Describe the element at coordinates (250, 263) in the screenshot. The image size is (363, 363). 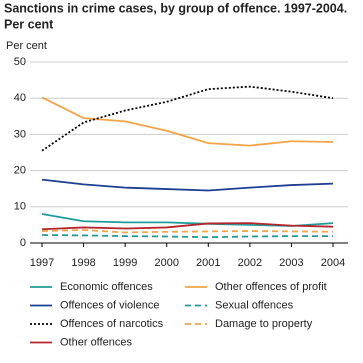
I see `x-tick-label: 2002` at that location.